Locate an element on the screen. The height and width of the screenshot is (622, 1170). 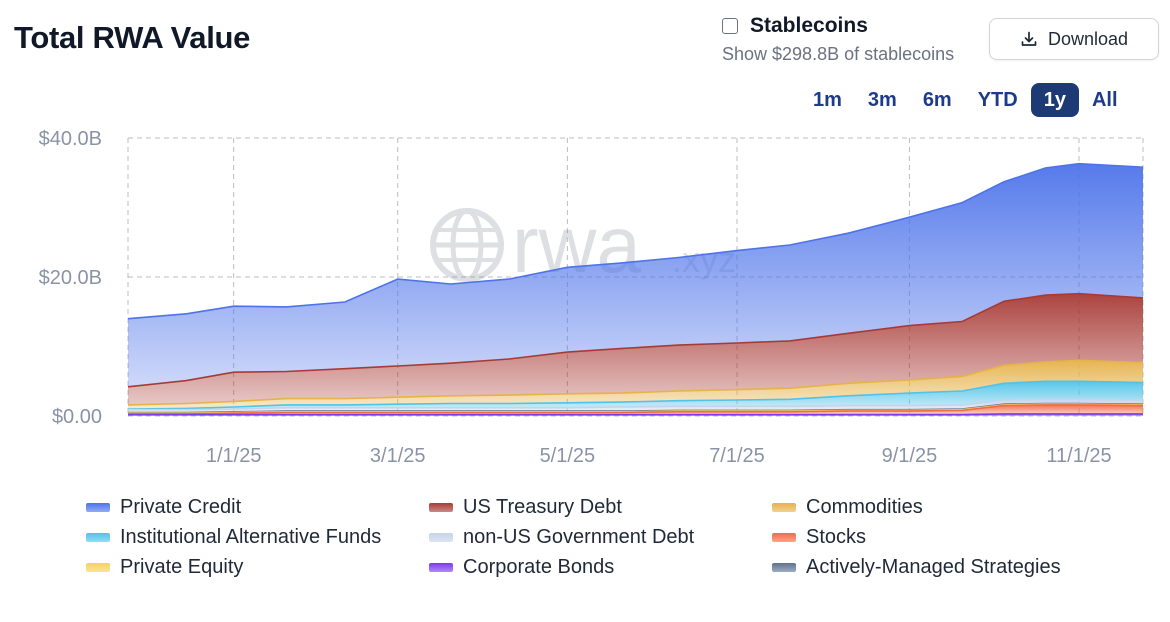
legend-item: Private Equity is located at coordinates (257, 567).